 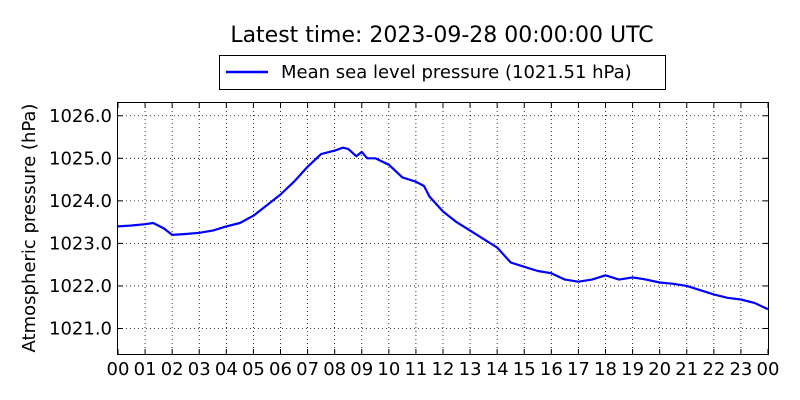 What do you see at coordinates (659, 369) in the screenshot?
I see `x-tick-label: 20` at bounding box center [659, 369].